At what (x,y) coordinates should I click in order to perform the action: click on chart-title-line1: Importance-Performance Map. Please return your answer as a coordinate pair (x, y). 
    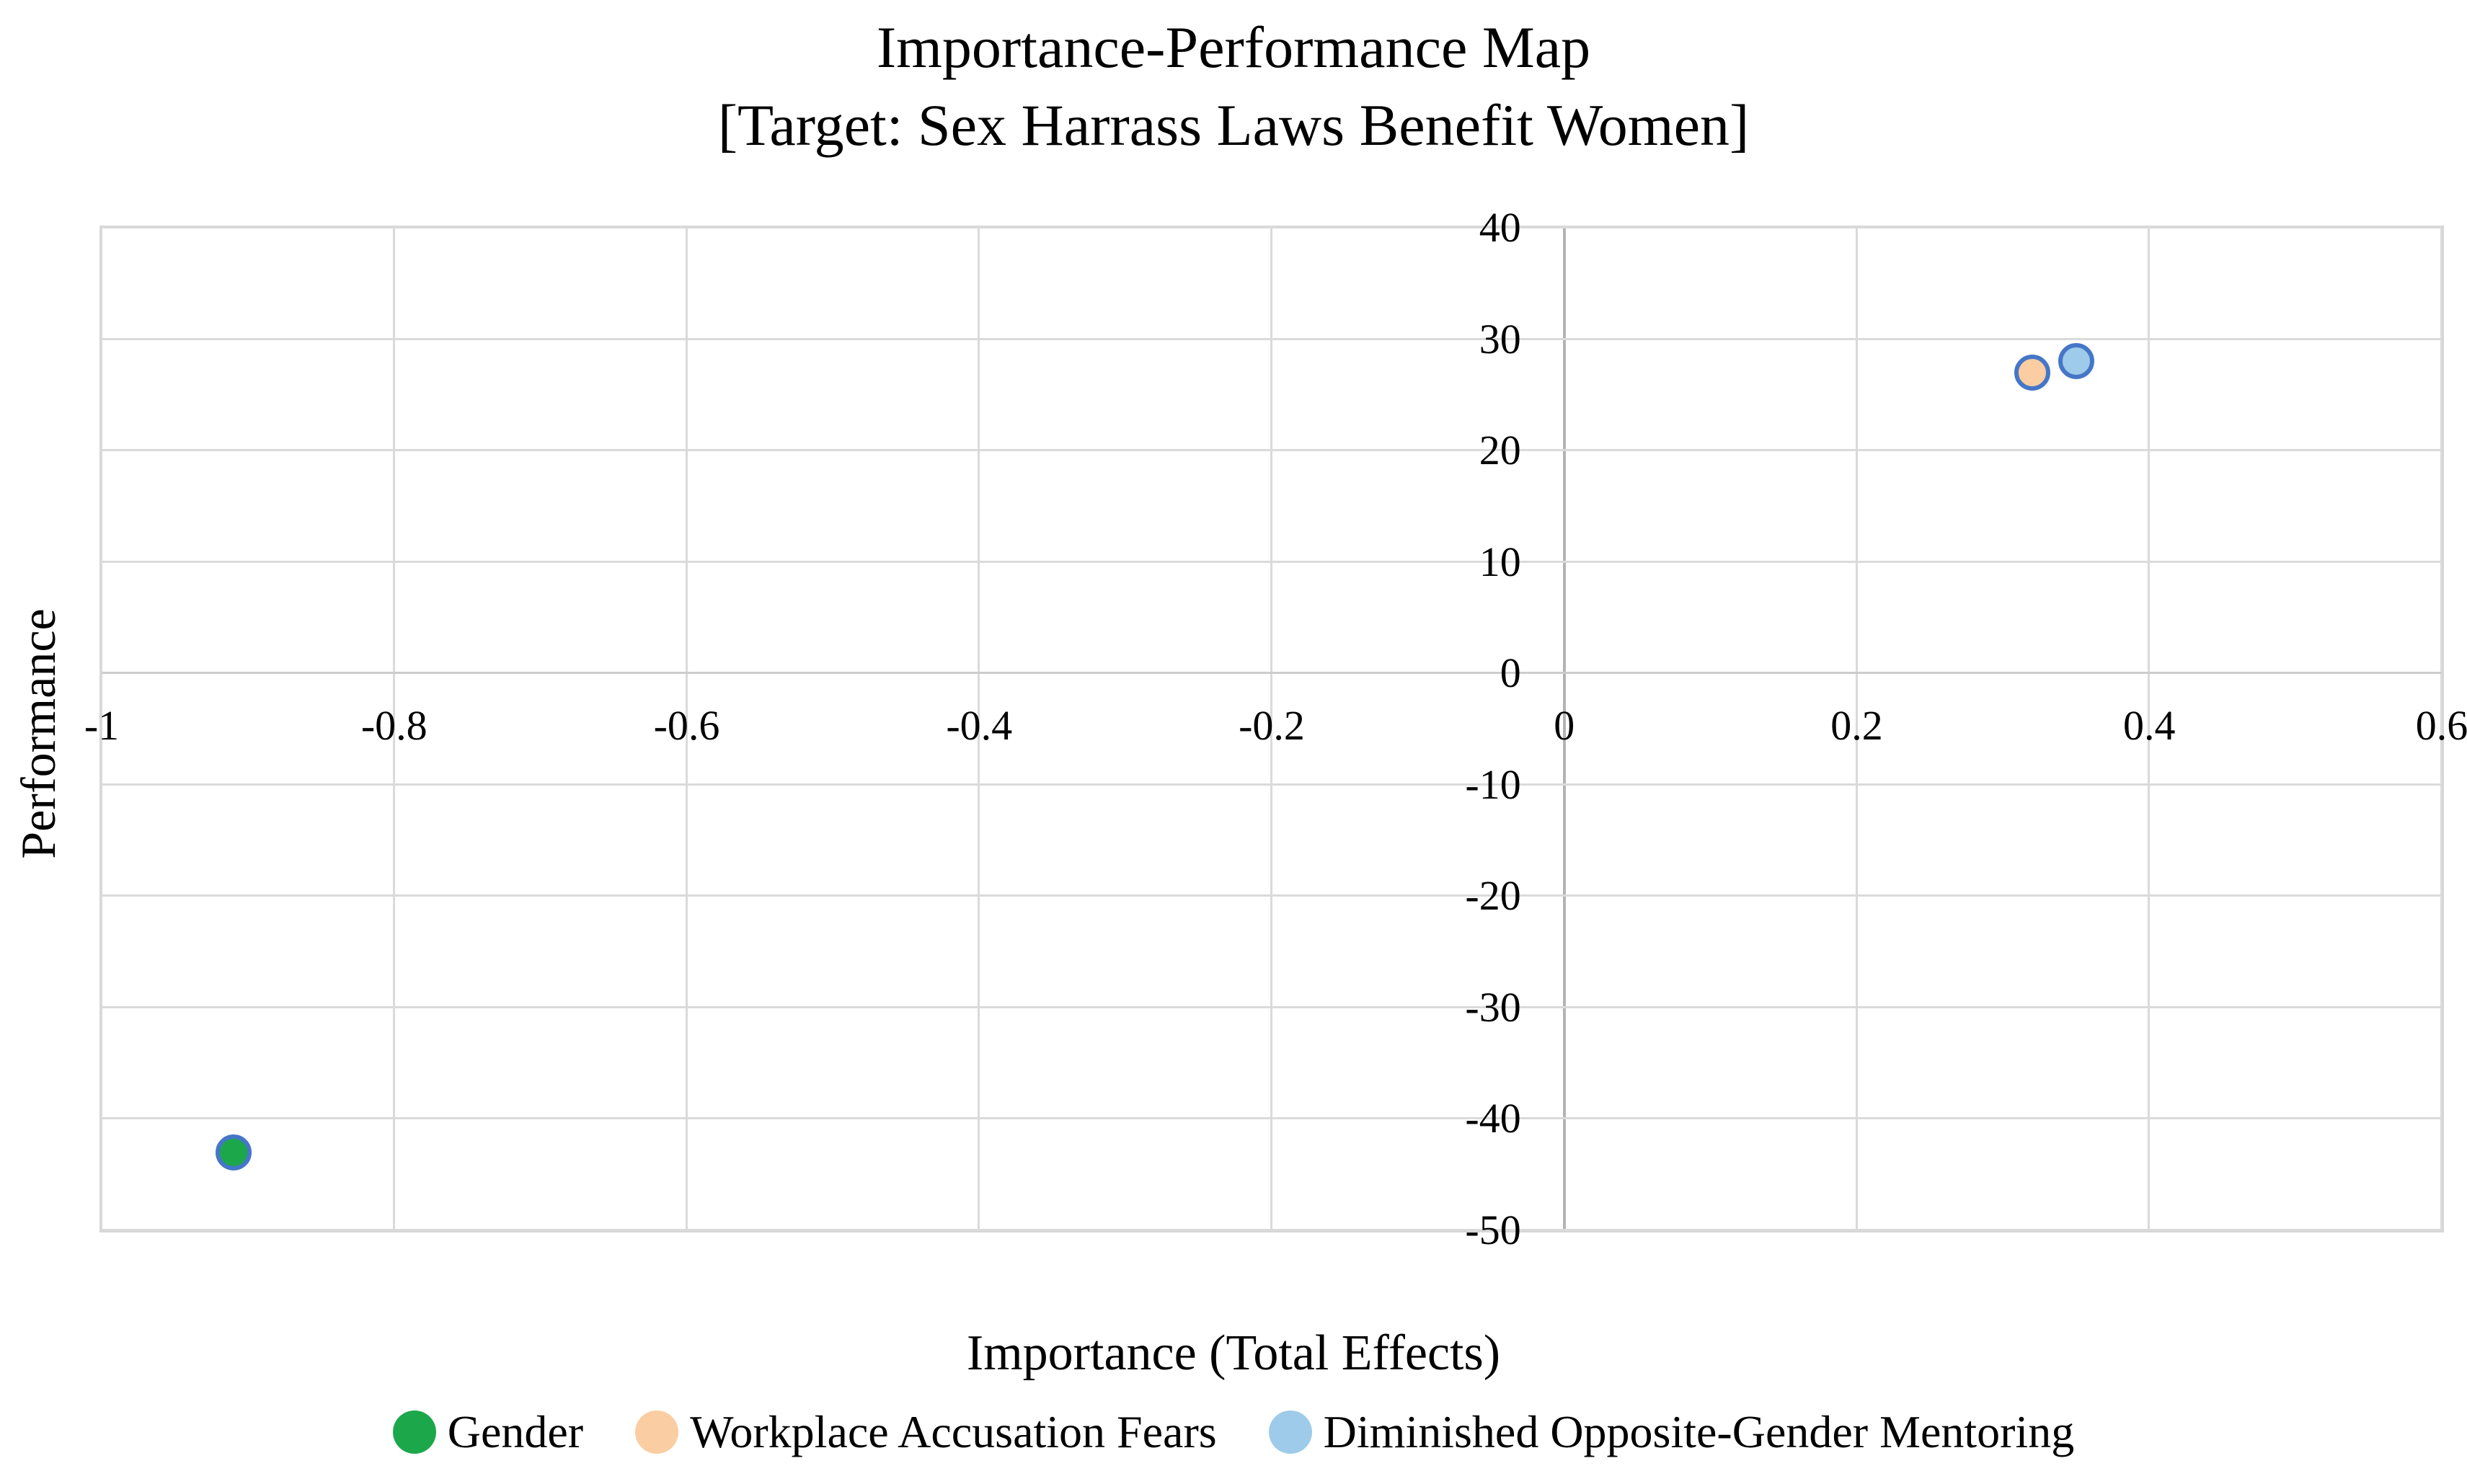
    Looking at the image, I should click on (1233, 47).